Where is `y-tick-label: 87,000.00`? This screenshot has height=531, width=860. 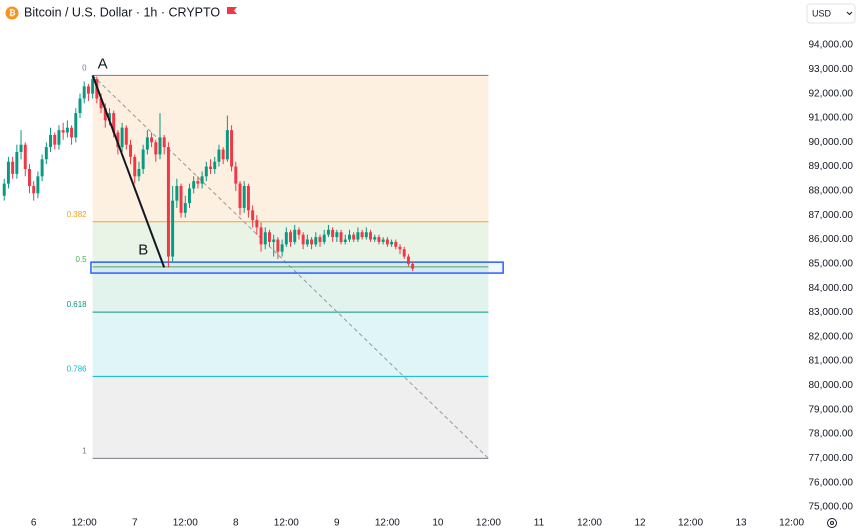
y-tick-label: 87,000.00 is located at coordinates (831, 215).